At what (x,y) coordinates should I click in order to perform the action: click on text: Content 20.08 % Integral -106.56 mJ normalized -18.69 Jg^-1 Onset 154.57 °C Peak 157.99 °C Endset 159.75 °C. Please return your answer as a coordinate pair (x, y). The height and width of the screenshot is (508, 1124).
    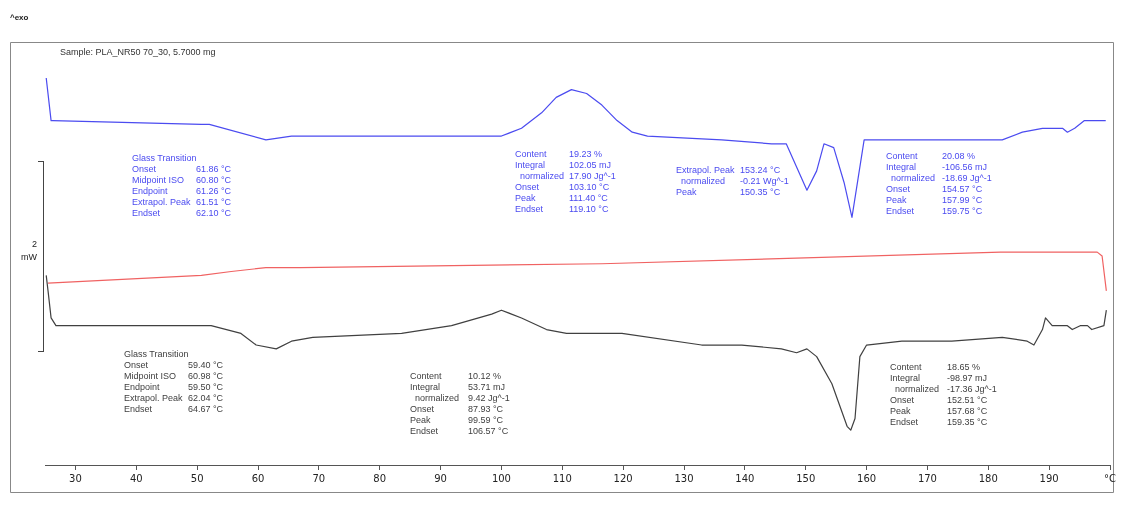
    Looking at the image, I should click on (939, 183).